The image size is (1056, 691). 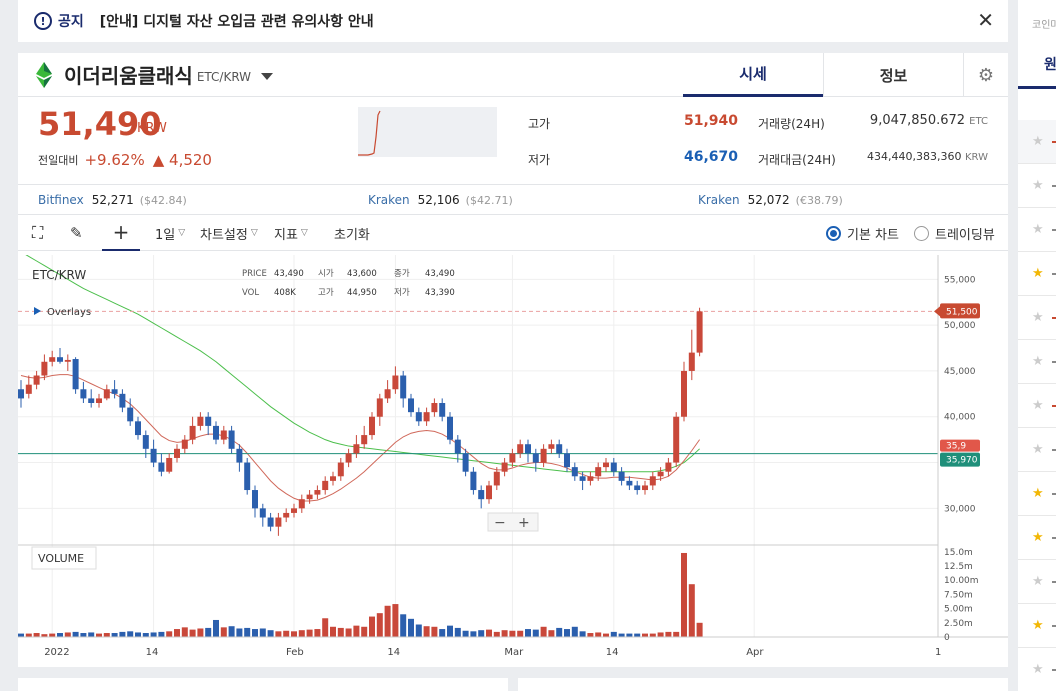 I want to click on gear-icon: ⚙, so click(x=985, y=75).